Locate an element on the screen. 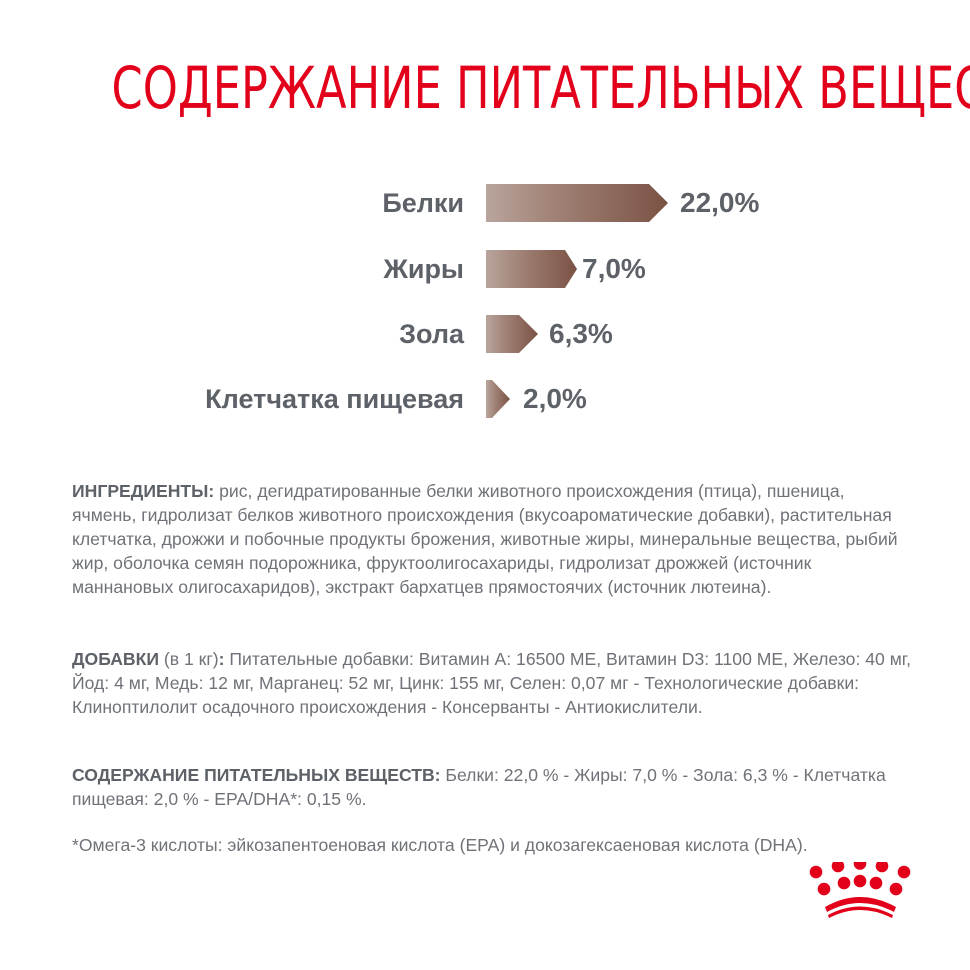 This screenshot has width=970, height=970. chart-row-protein: Белки 22,0% is located at coordinates (485, 203).